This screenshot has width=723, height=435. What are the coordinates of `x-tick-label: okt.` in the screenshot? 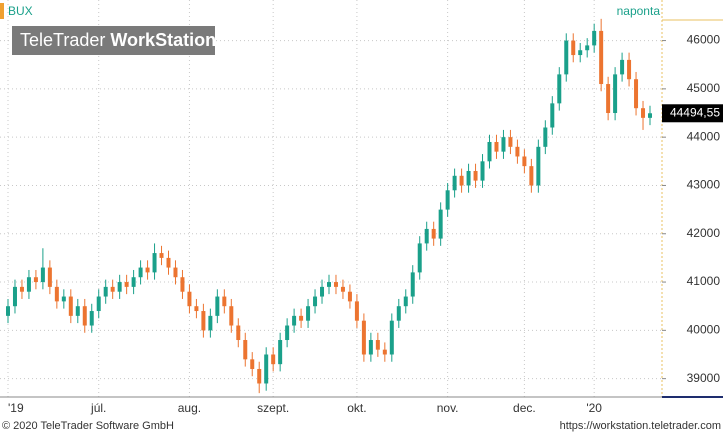 It's located at (356, 408).